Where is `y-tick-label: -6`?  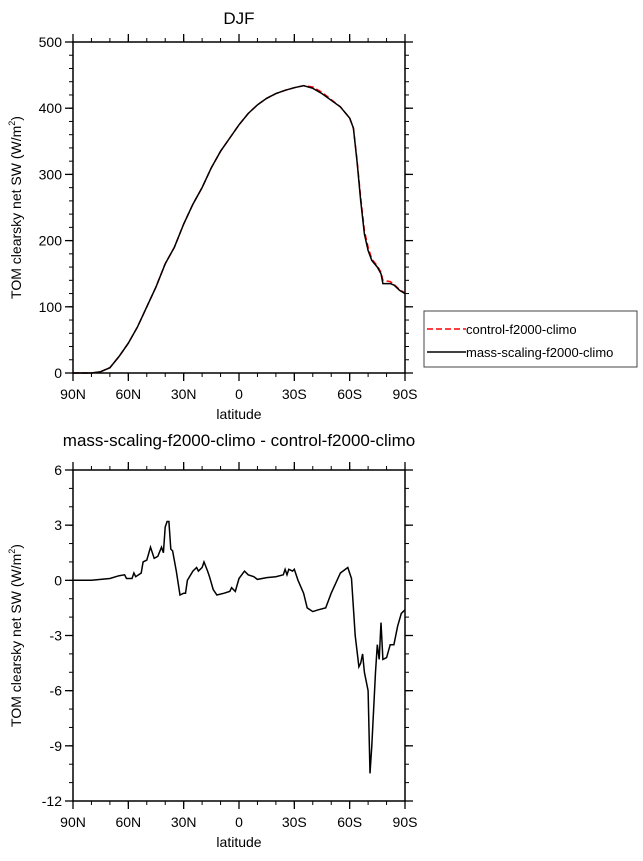 y-tick-label: -6 is located at coordinates (56, 691).